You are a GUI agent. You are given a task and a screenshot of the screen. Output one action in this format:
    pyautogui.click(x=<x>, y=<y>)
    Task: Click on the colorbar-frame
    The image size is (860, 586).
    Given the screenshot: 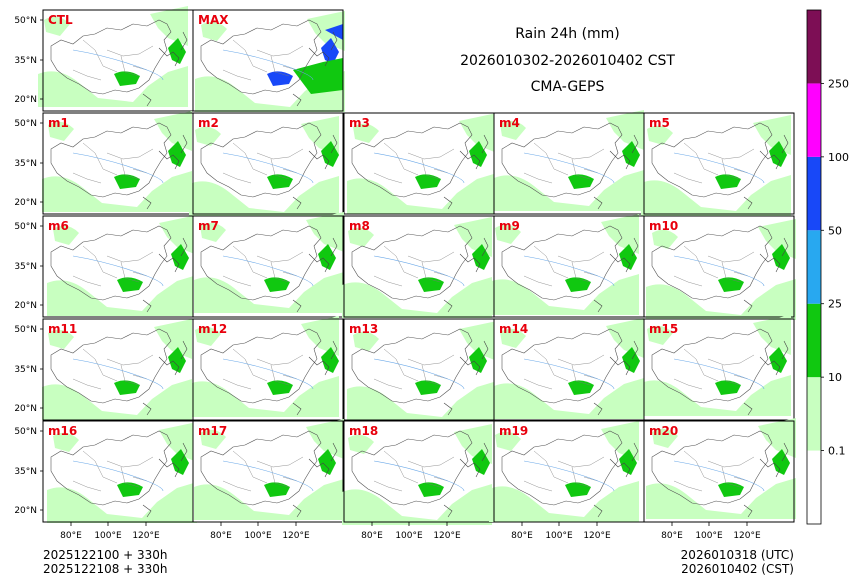 What is the action you would take?
    pyautogui.click(x=814, y=267)
    